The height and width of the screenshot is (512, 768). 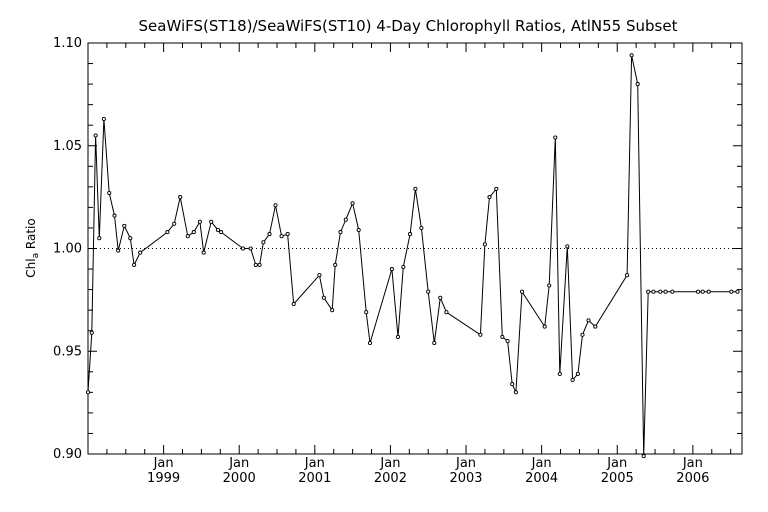 I want to click on x-tick-label: 2005, so click(x=617, y=478).